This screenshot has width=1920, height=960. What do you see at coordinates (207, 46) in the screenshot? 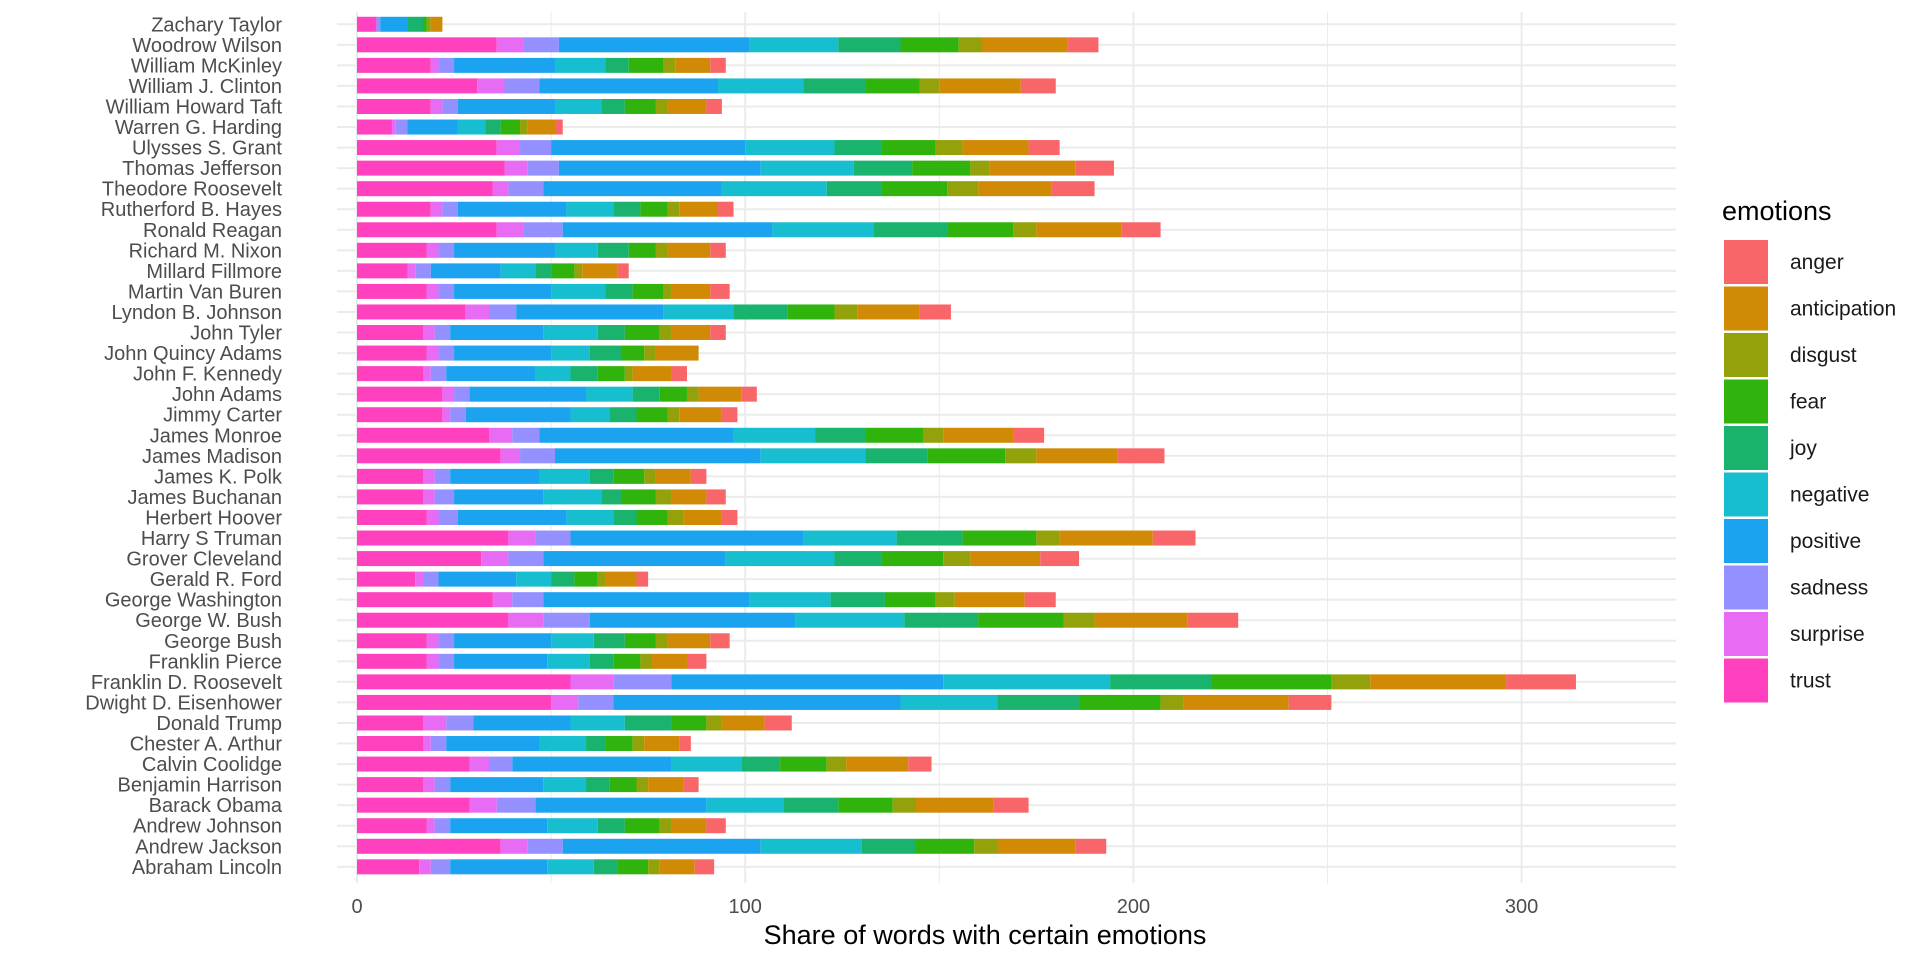
I see `y-axis-label: Woodrow Wilson` at bounding box center [207, 46].